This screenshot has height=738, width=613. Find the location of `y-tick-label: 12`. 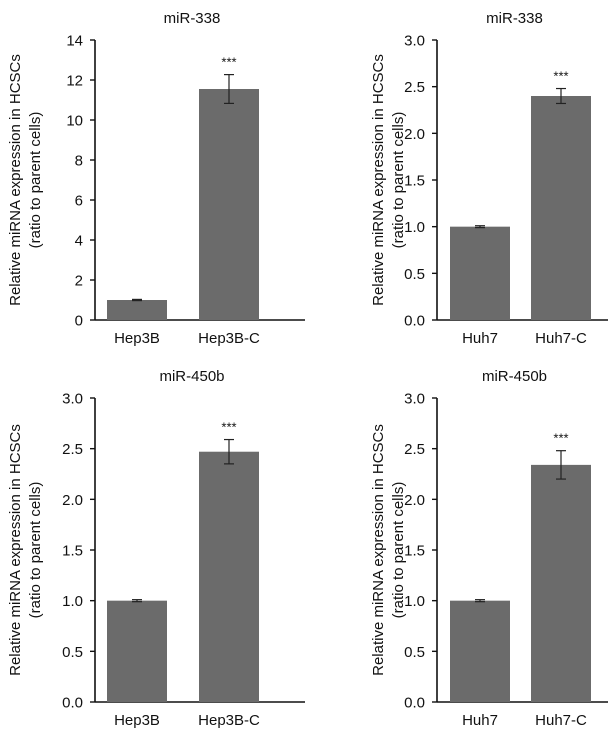

y-tick-label: 12 is located at coordinates (74, 81).